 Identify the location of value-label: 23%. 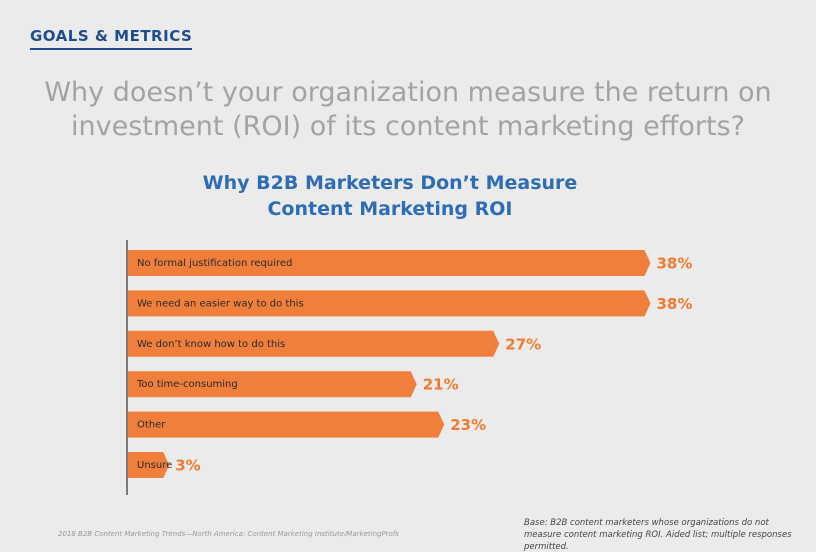
(468, 425).